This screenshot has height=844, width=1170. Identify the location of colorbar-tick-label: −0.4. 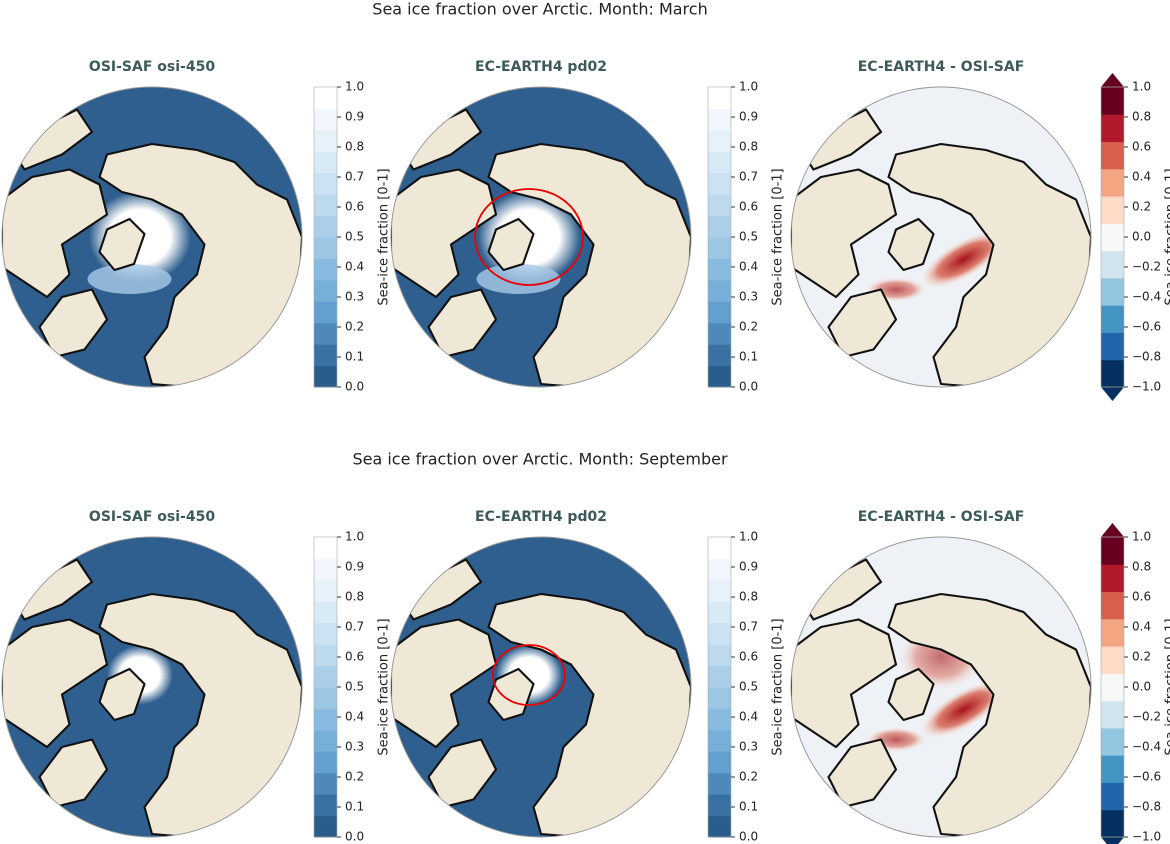
(1146, 297).